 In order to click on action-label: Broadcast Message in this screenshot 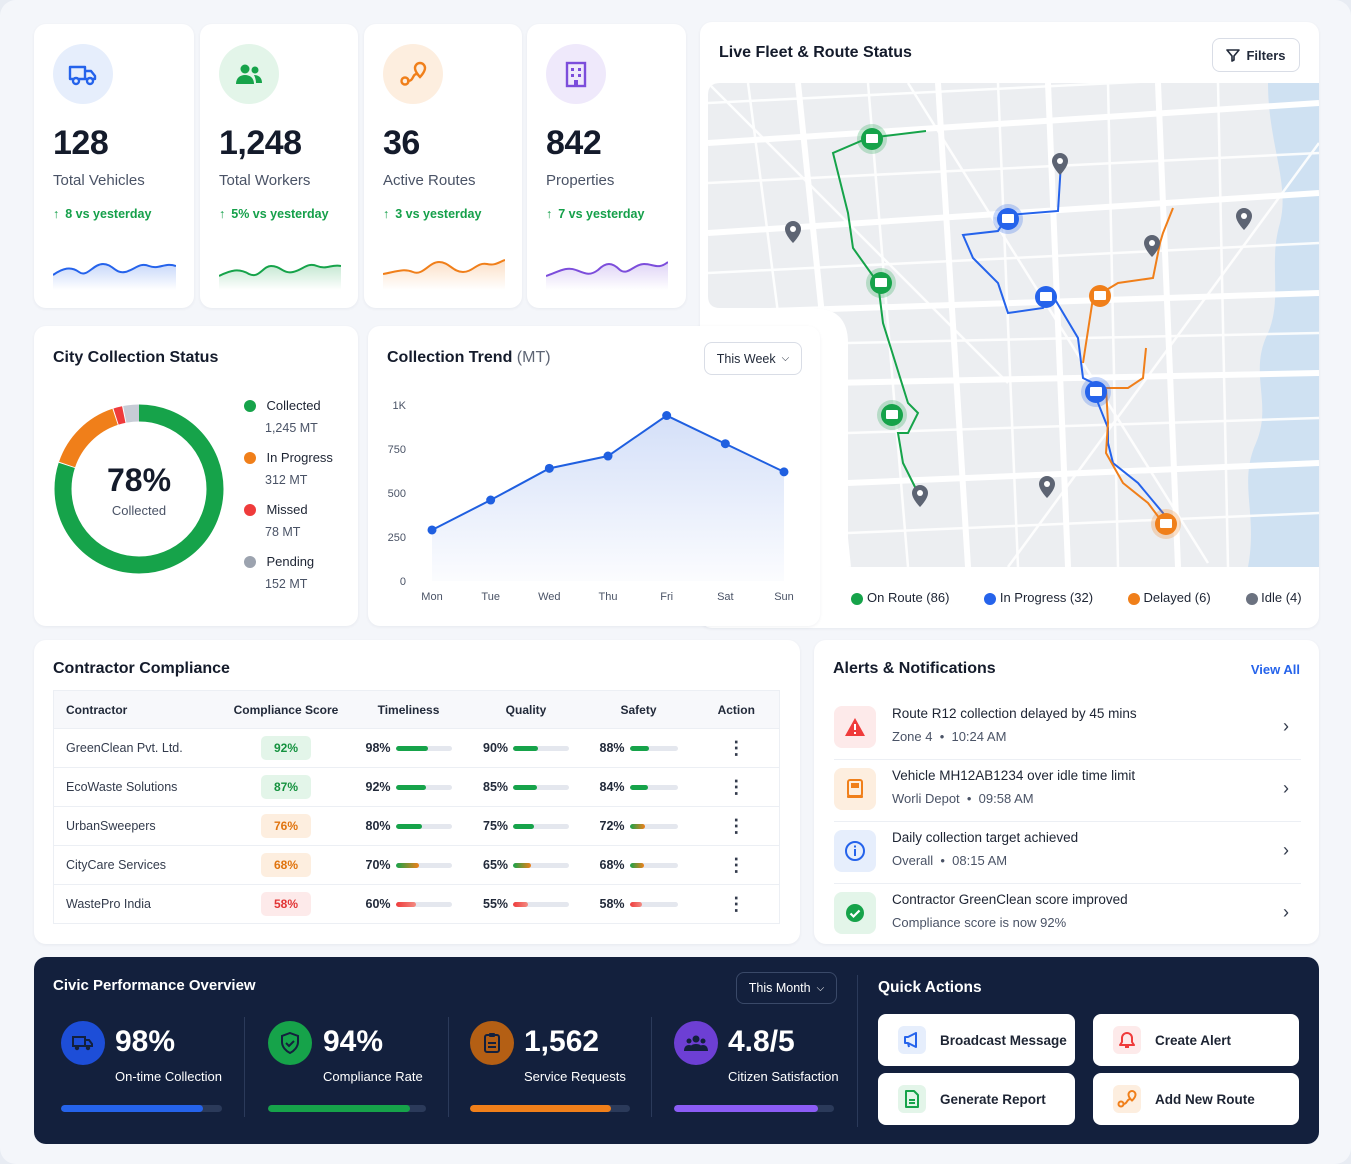, I will do `click(1003, 1040)`.